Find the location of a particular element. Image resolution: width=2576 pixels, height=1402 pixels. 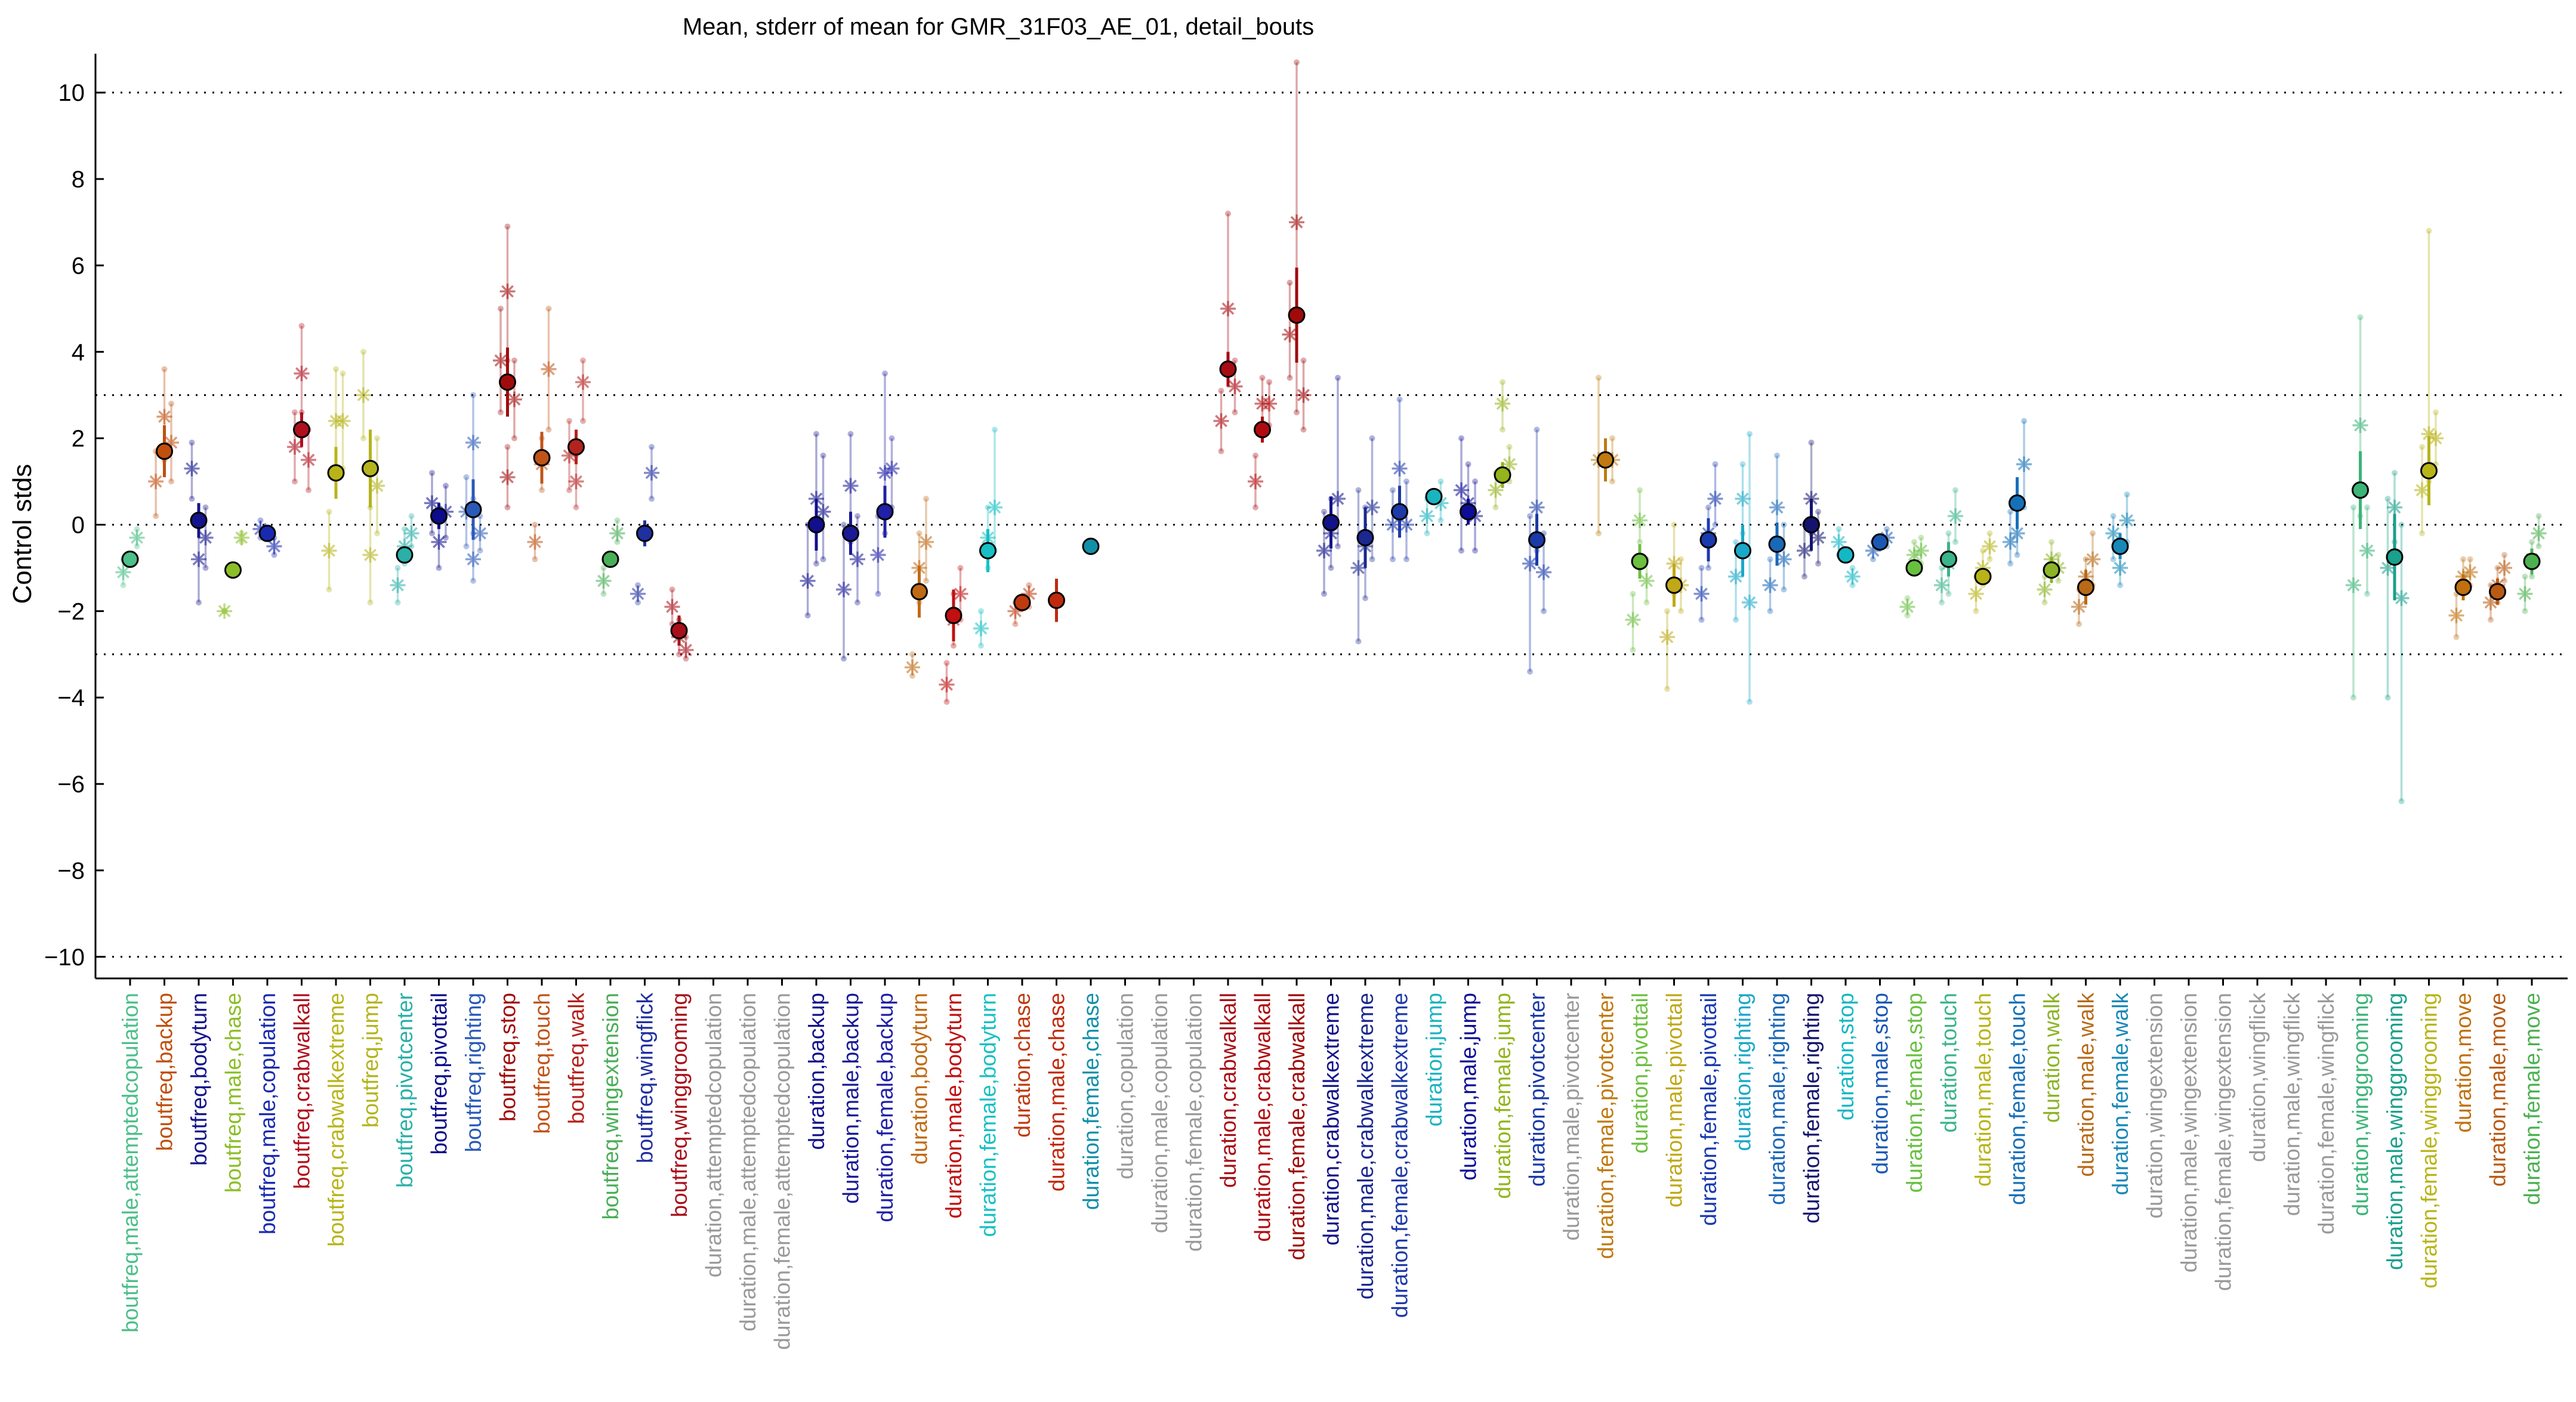

x-category-label: duration,male,walk is located at coordinates (2086, 1085).